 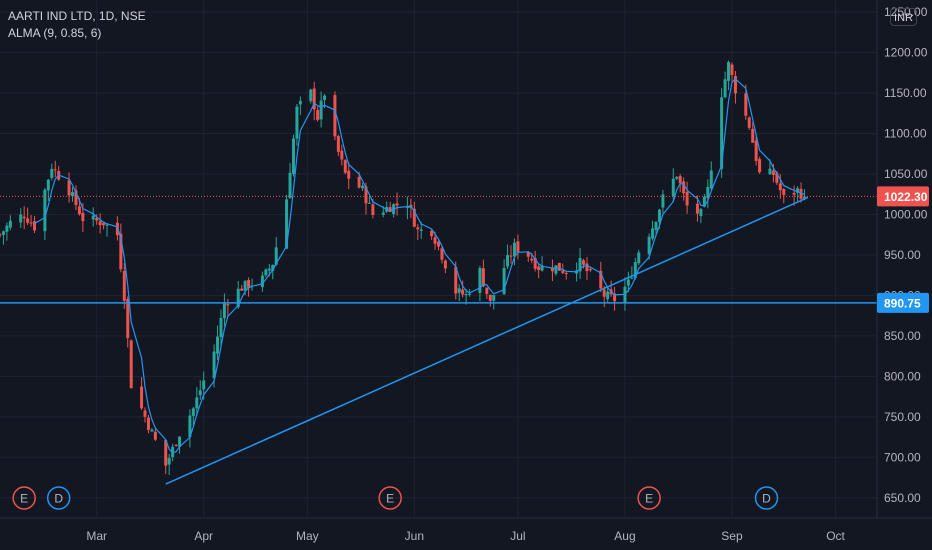 What do you see at coordinates (77, 25) in the screenshot?
I see `chart-legend: AARTI IND LTD, 1D, NSE ALMA (9, 0.85, 6)` at bounding box center [77, 25].